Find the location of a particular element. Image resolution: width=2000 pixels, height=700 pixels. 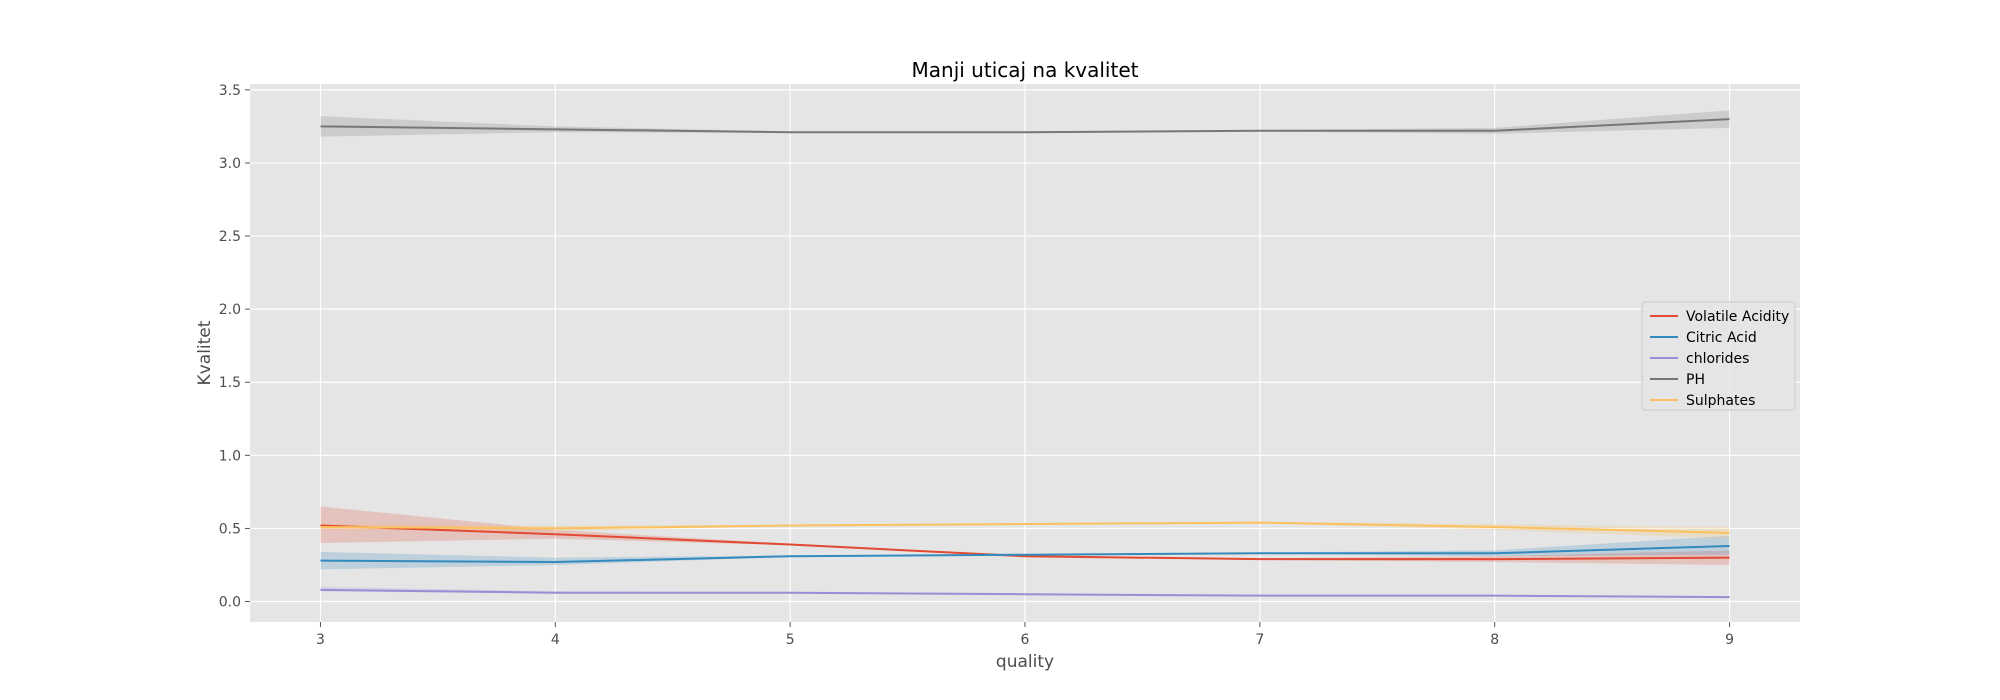

y-tick-label: 3.5 is located at coordinates (230, 91).